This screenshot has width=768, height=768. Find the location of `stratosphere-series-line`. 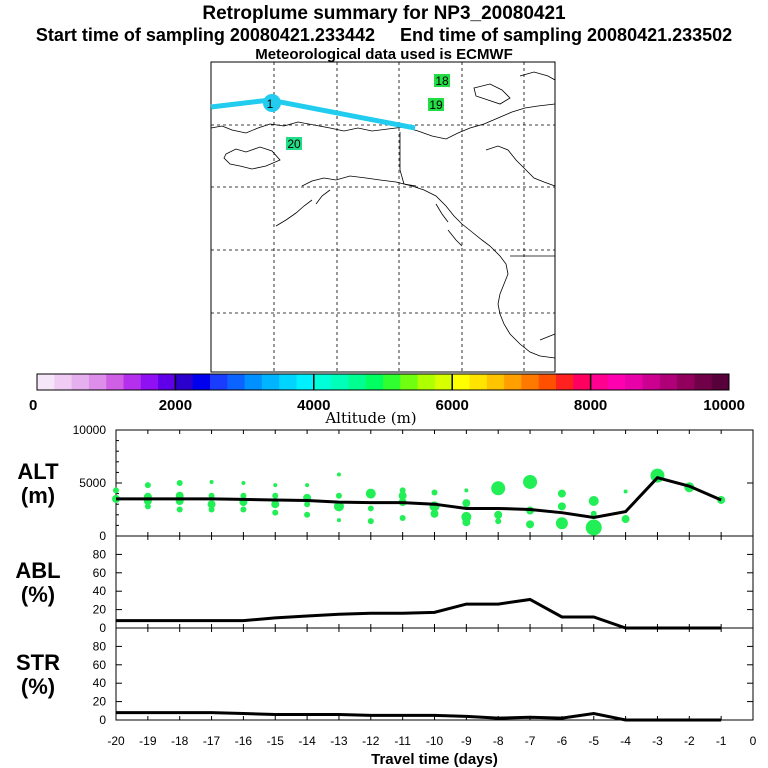

stratosphere-series-line is located at coordinates (419, 716).